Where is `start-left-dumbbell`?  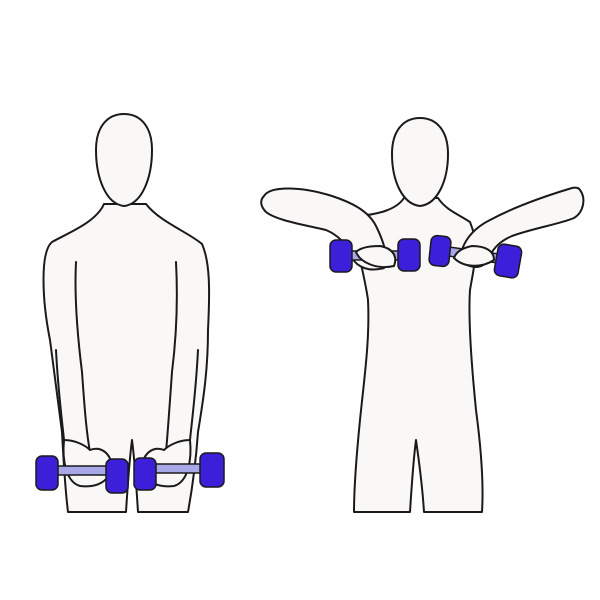 start-left-dumbbell is located at coordinates (82, 474).